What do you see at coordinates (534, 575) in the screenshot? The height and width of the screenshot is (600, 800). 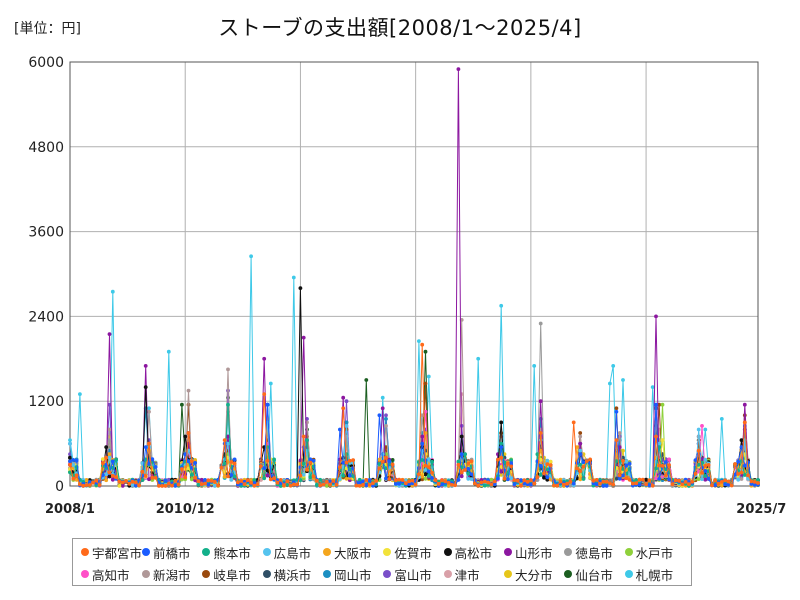 I see `legend-label: 大分市` at bounding box center [534, 575].